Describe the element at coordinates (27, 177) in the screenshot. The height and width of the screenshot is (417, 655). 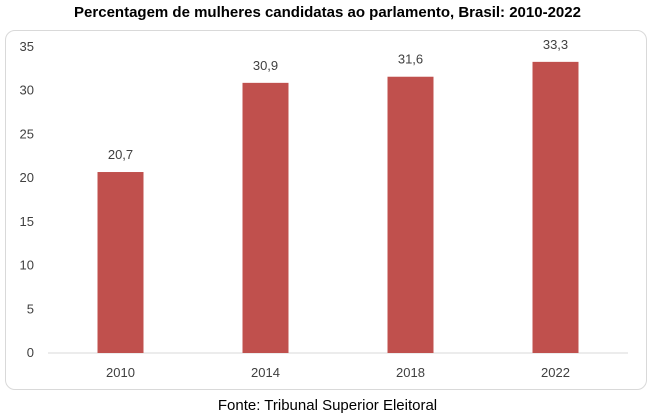
I see `y-tick-label: 20` at that location.